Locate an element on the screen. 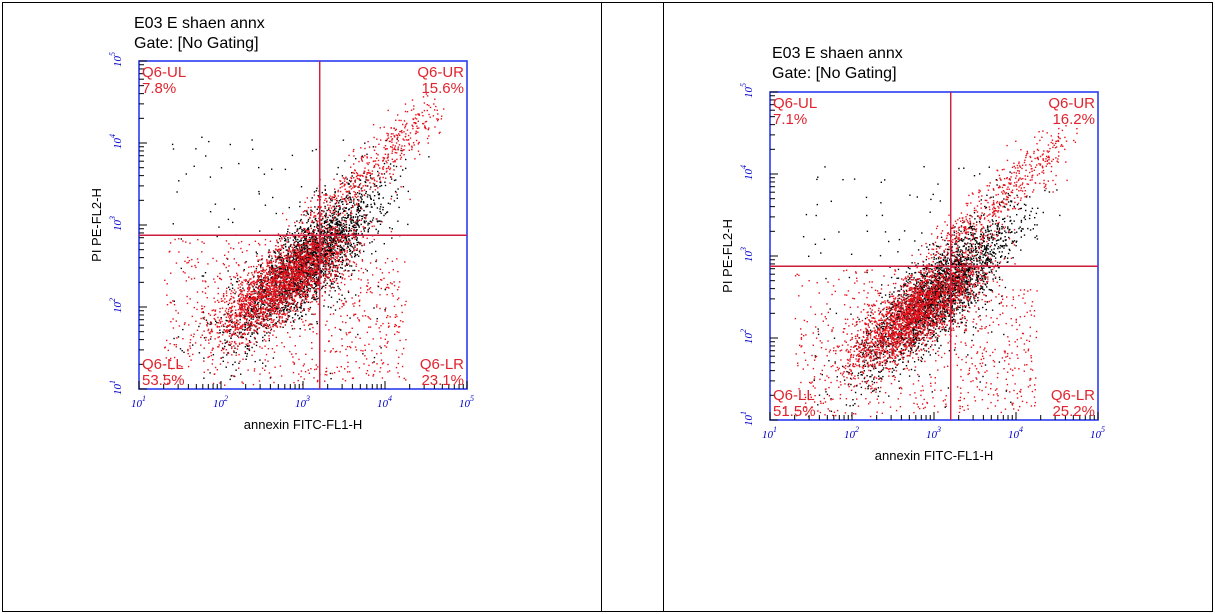 This screenshot has width=1215, height=614. quadrant-percent-ll: 51.5% is located at coordinates (794, 411).